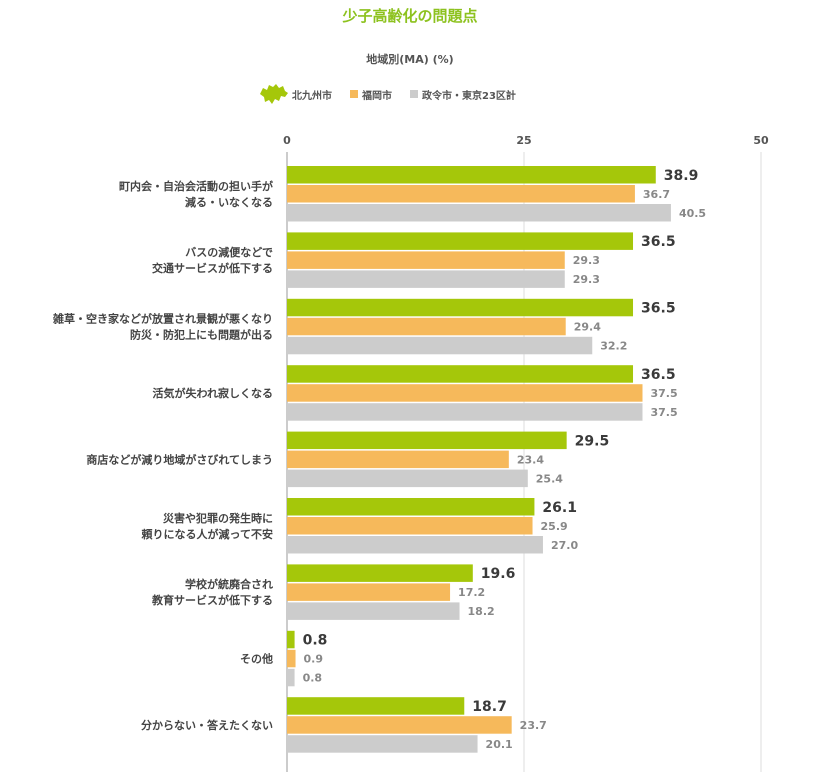  What do you see at coordinates (354, 94) in the screenshot?
I see `legend-swatch-fukuoka` at bounding box center [354, 94].